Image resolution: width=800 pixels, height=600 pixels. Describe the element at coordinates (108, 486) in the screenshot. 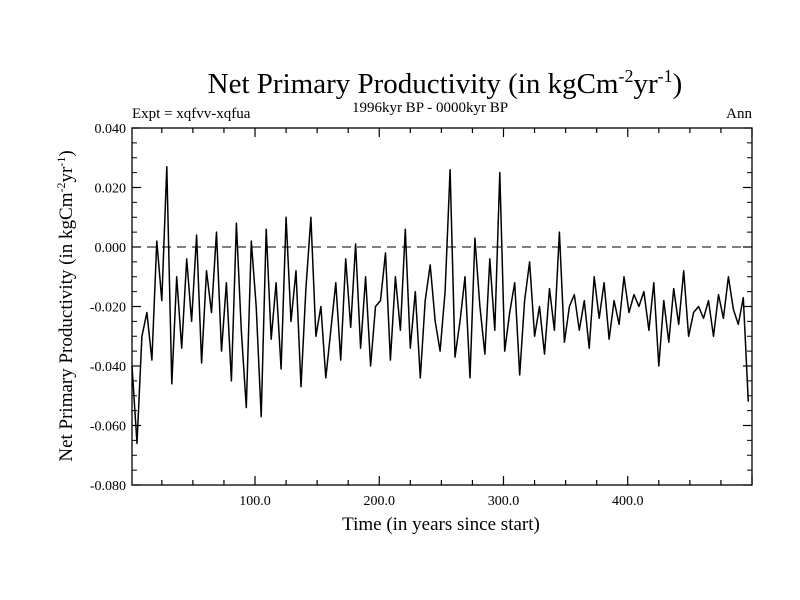

I see `y-tick-label: -0.080` at that location.